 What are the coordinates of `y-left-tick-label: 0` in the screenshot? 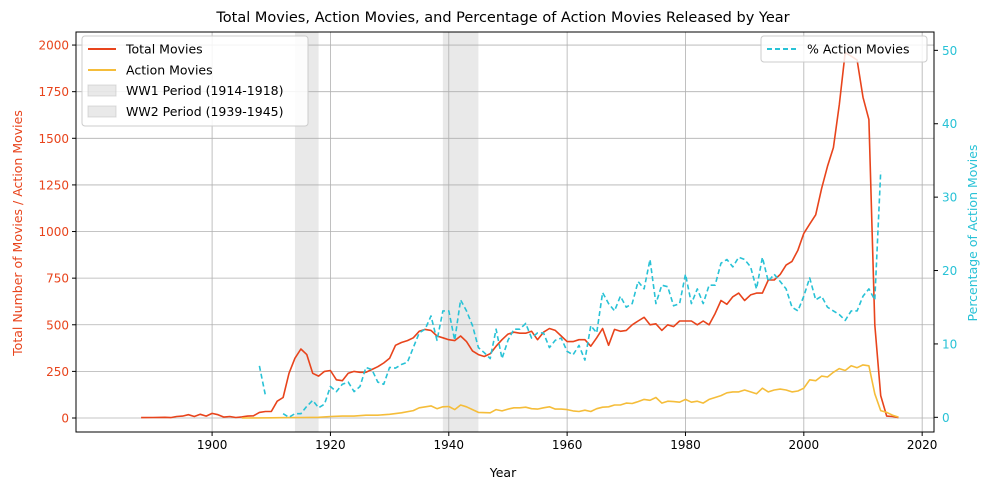 It's located at (65, 419).